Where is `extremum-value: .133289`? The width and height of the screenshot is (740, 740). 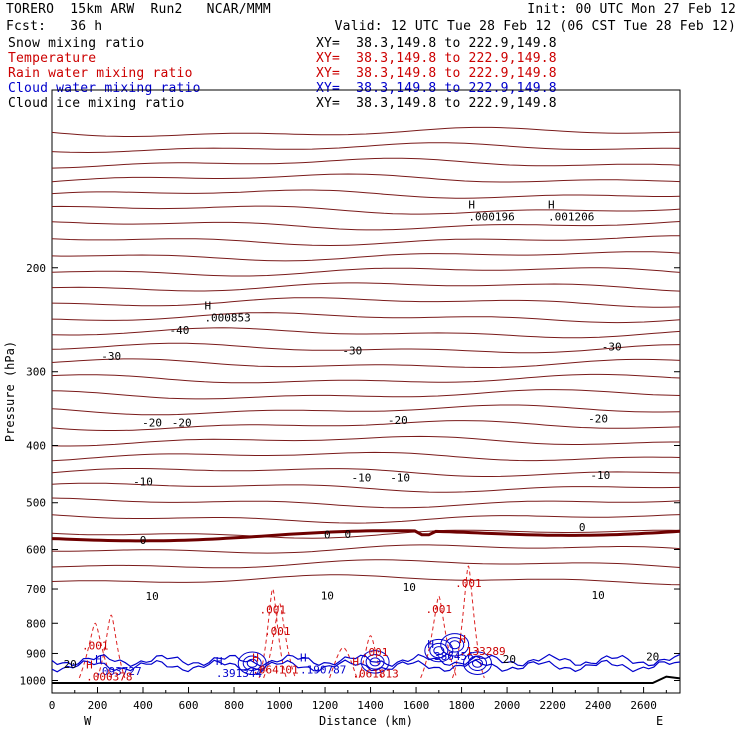
extremum-value: .133289 is located at coordinates (482, 651).